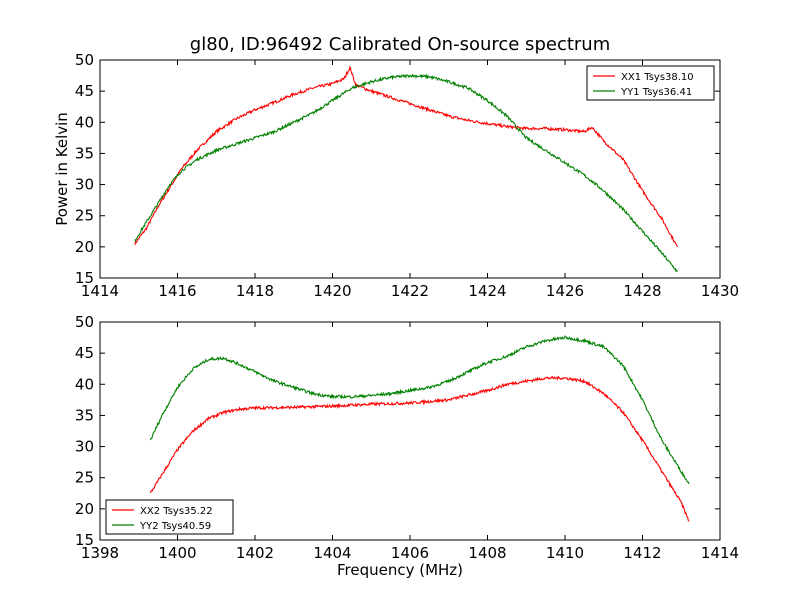 This screenshot has width=800, height=600. Describe the element at coordinates (400, 570) in the screenshot. I see `x-axis-label: Frequency (MHz)` at that location.